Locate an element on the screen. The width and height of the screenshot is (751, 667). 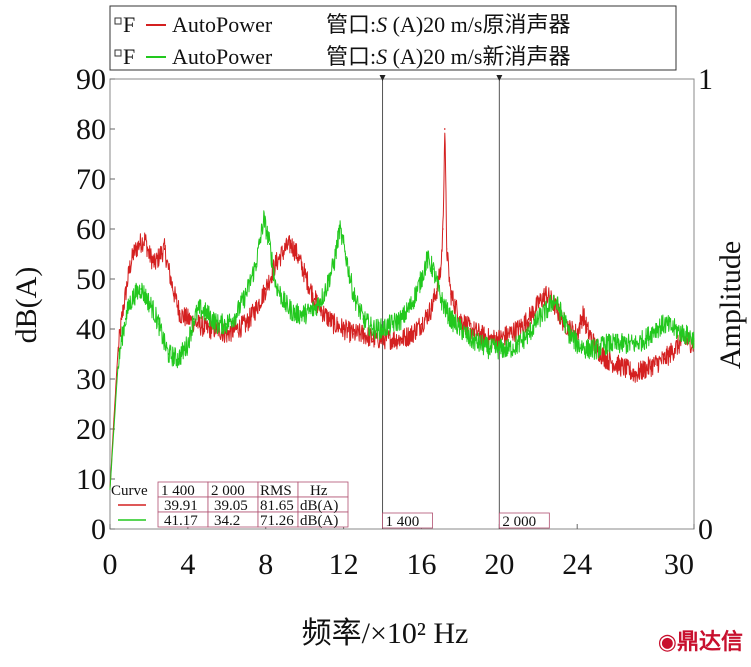
y-tick-label: 60 is located at coordinates (91, 229).